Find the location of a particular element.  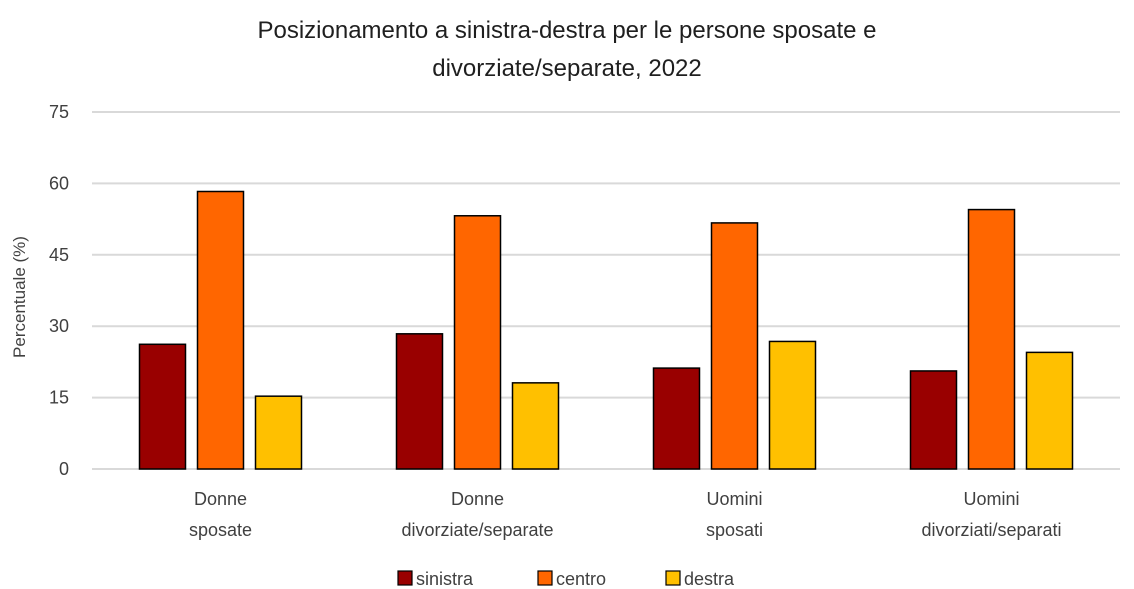

y-tick-labels: 0 15 30 45 60 75 is located at coordinates (59, 290).